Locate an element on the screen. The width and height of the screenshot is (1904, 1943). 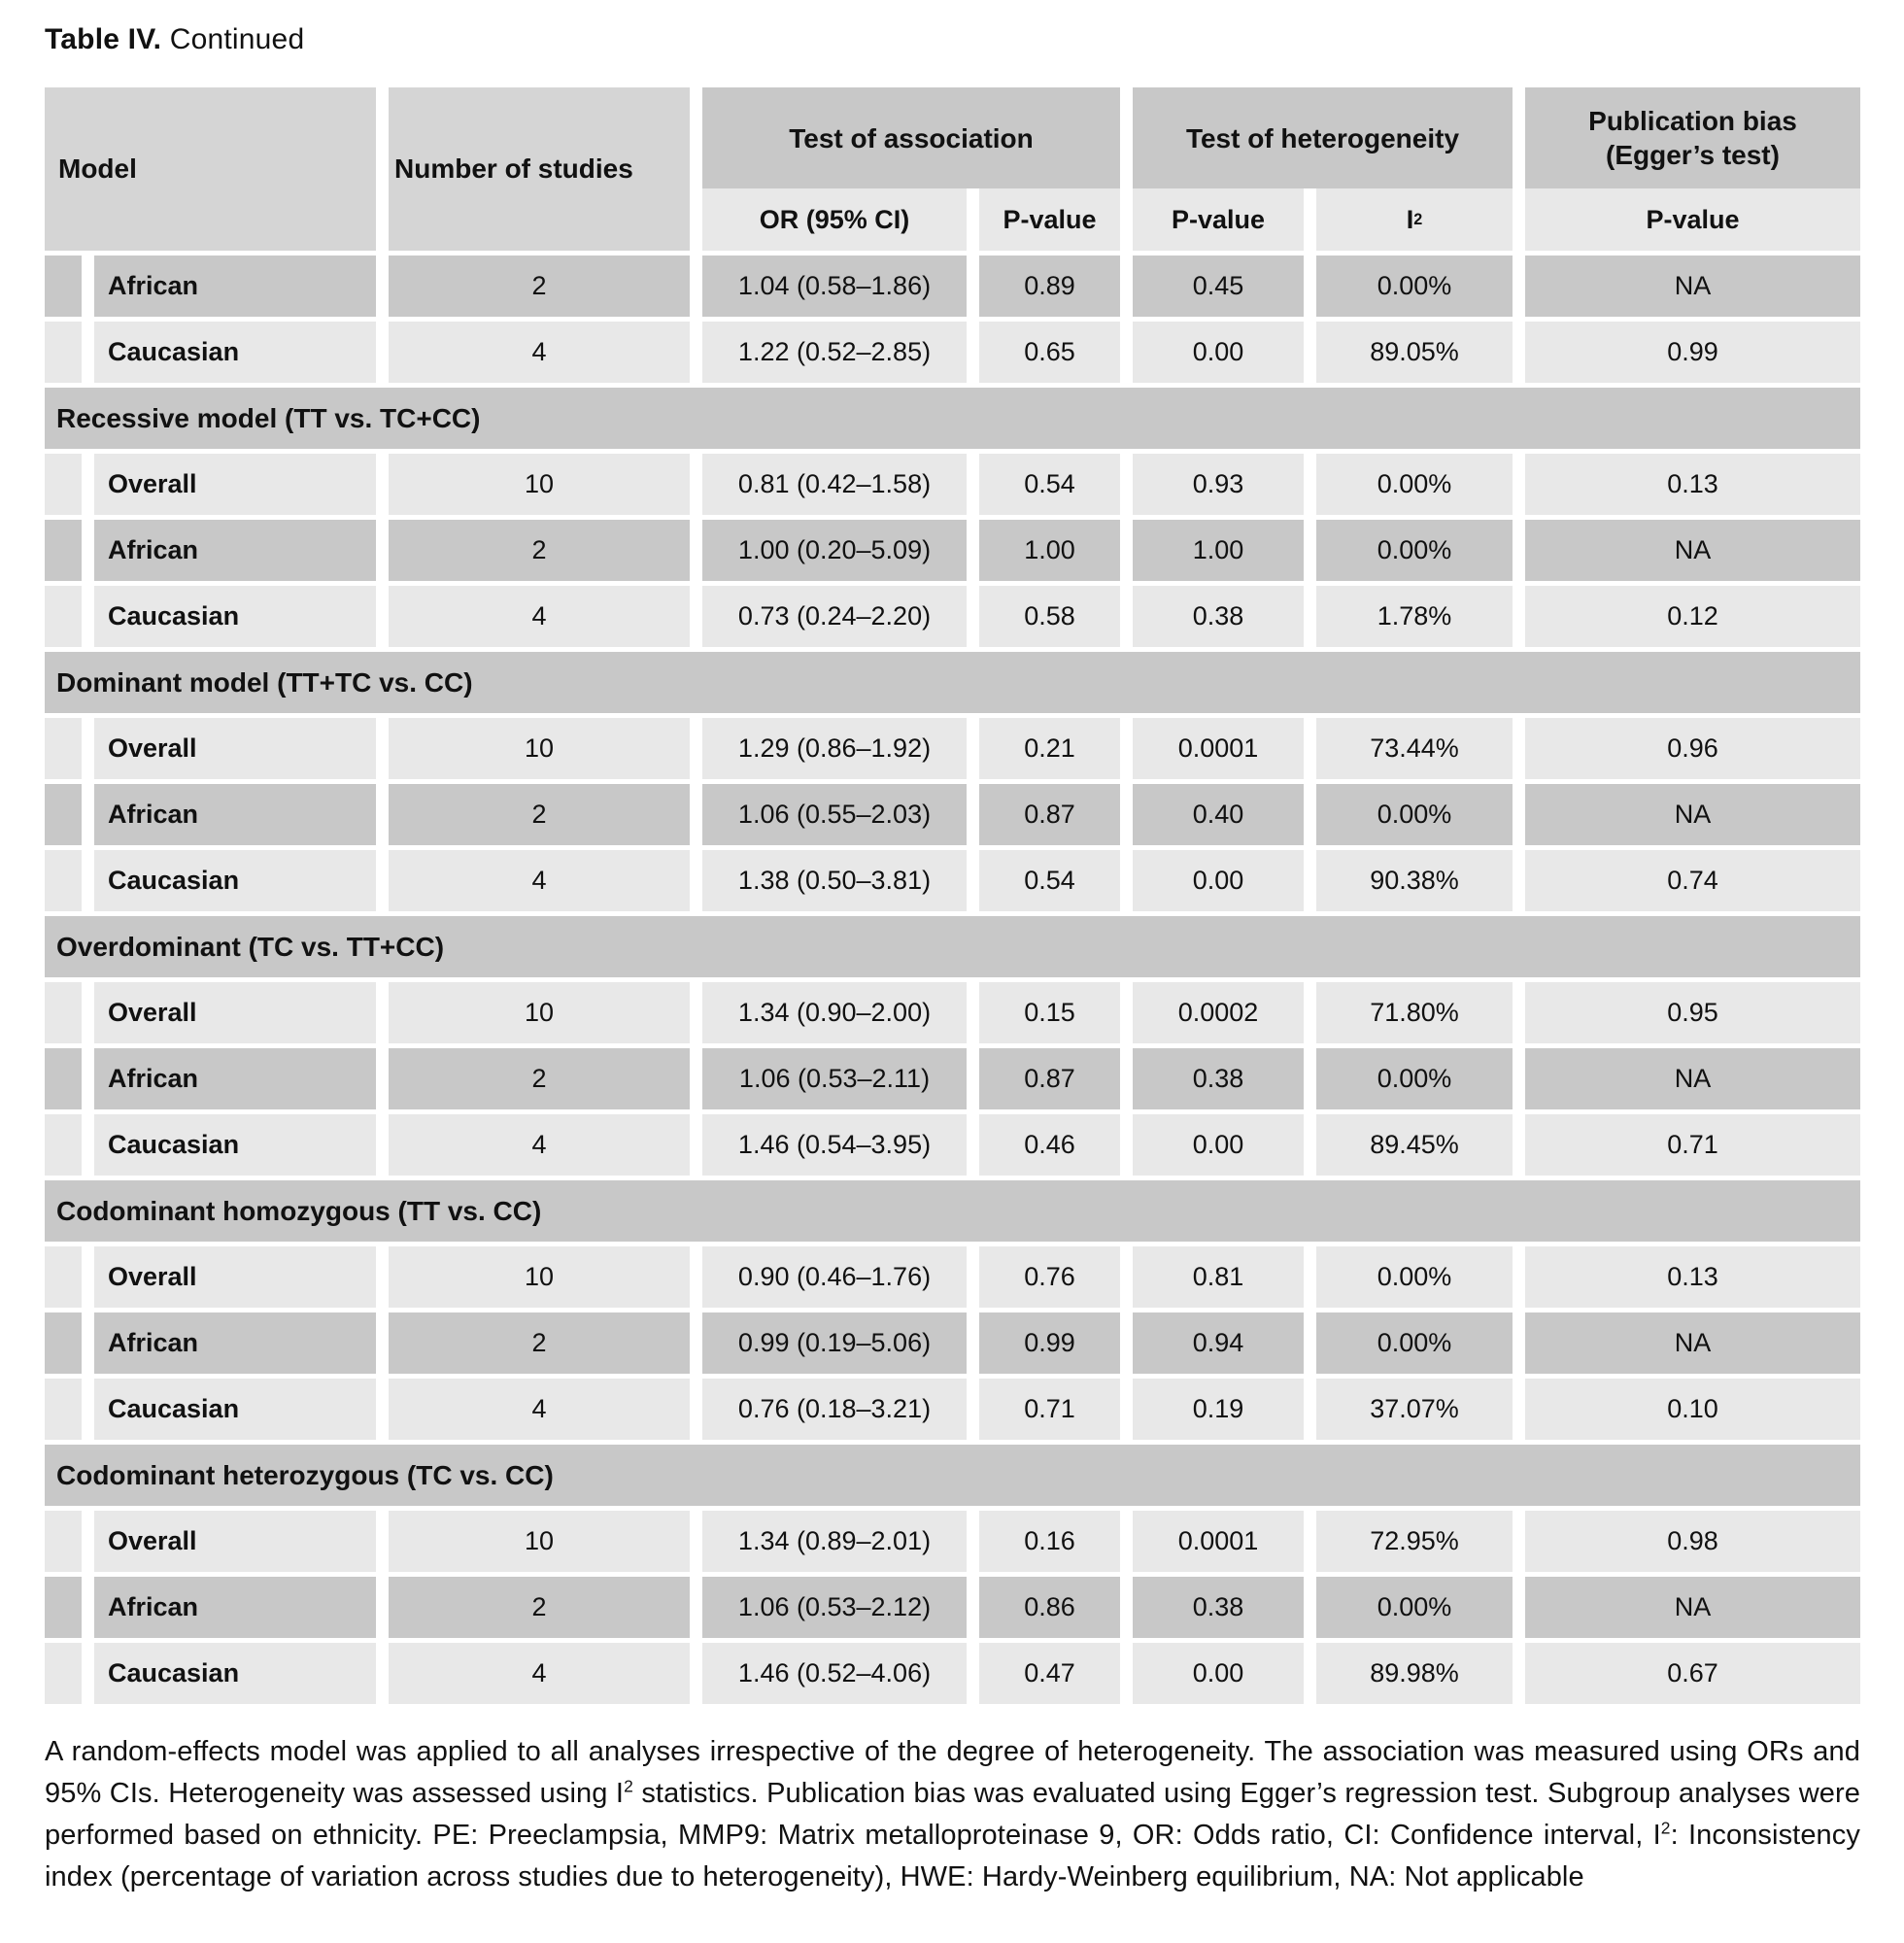
i-squared-cell: 1.78% is located at coordinates (1414, 616).